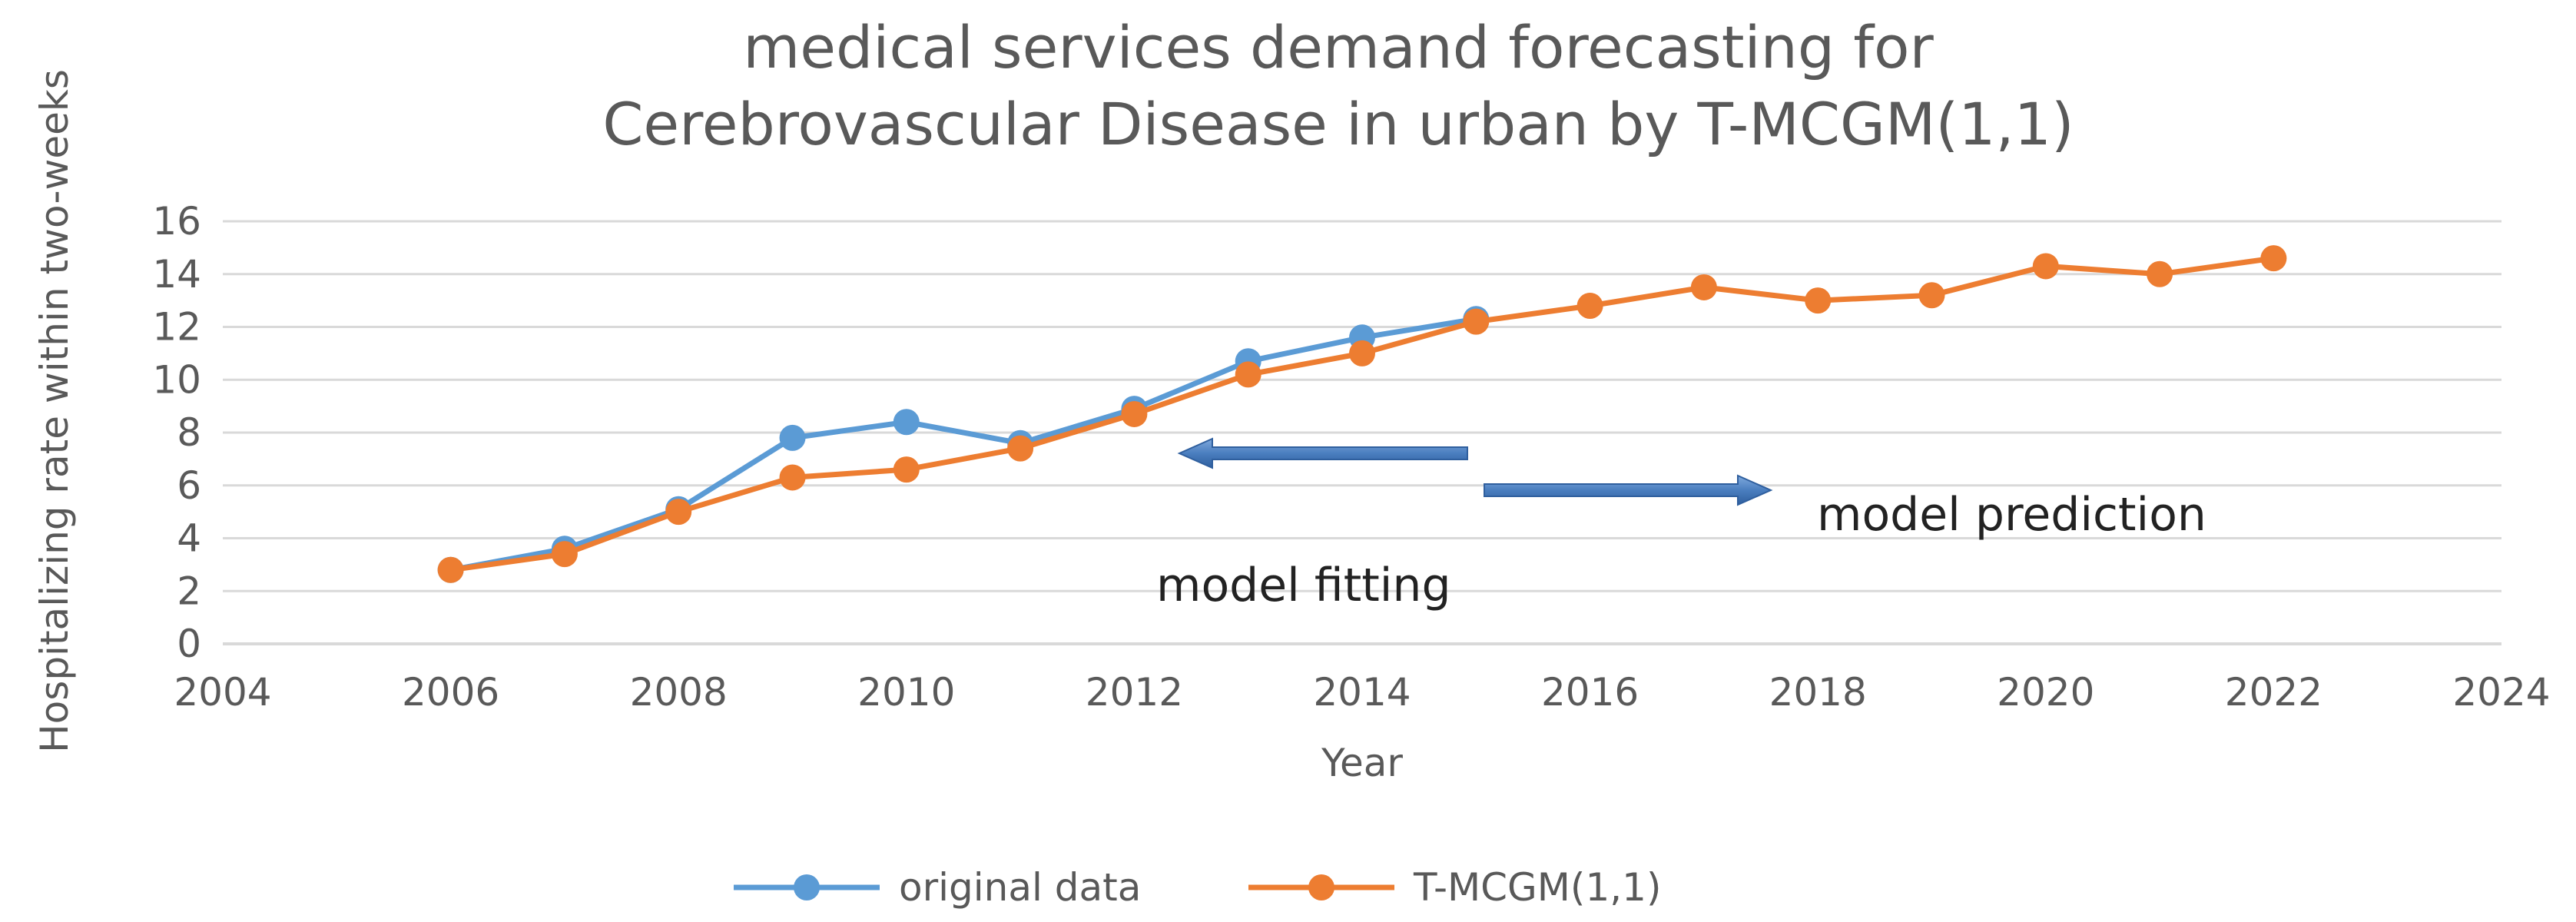 Image resolution: width=2576 pixels, height=922 pixels. I want to click on x-tick-2018: 2018, so click(1818, 692).